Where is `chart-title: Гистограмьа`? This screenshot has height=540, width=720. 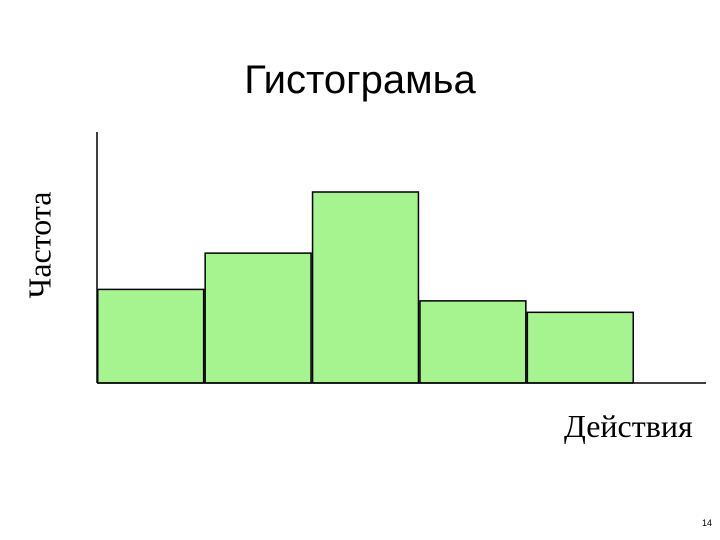 chart-title: Гистограмьа is located at coordinates (360, 80).